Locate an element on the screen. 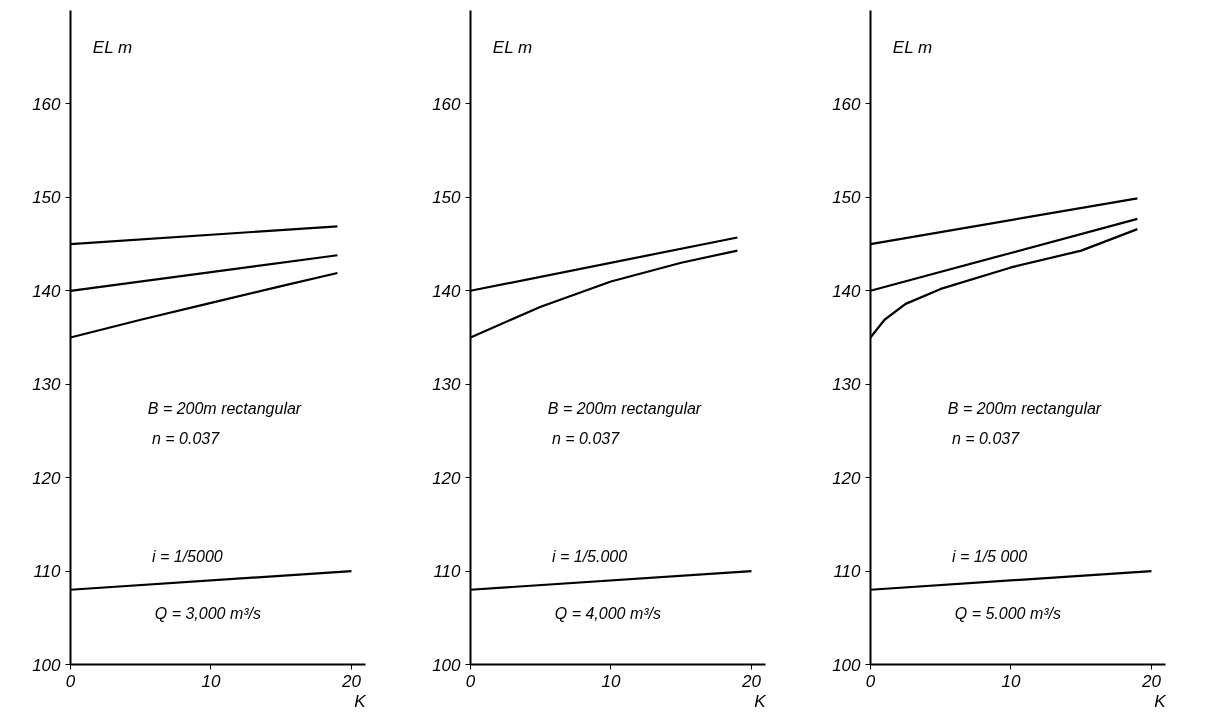 The height and width of the screenshot is (714, 1207). annotation: i = 1/5.000 is located at coordinates (589, 557).